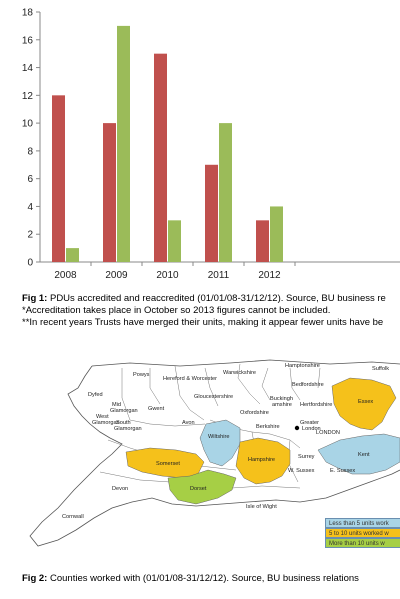 The width and height of the screenshot is (400, 599). Describe the element at coordinates (254, 413) in the screenshot. I see `label-oxfordshire: Oxfordshire` at that location.